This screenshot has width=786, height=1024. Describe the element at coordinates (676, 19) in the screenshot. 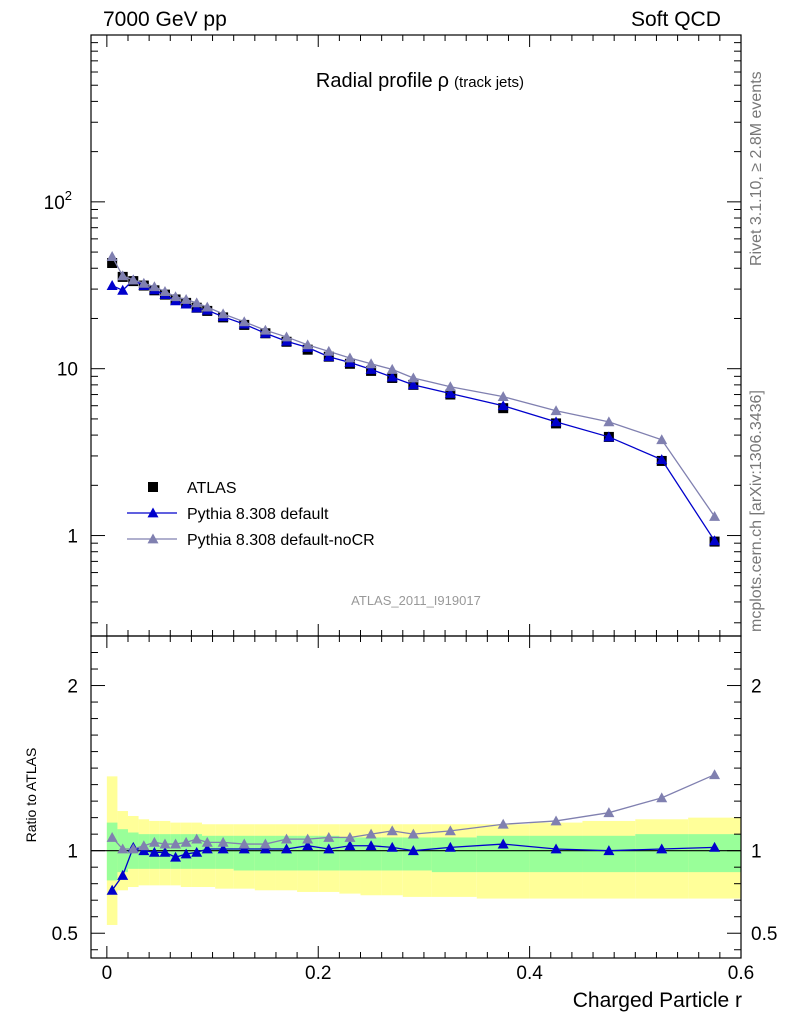

I see `header-right: Soft QCD` at that location.